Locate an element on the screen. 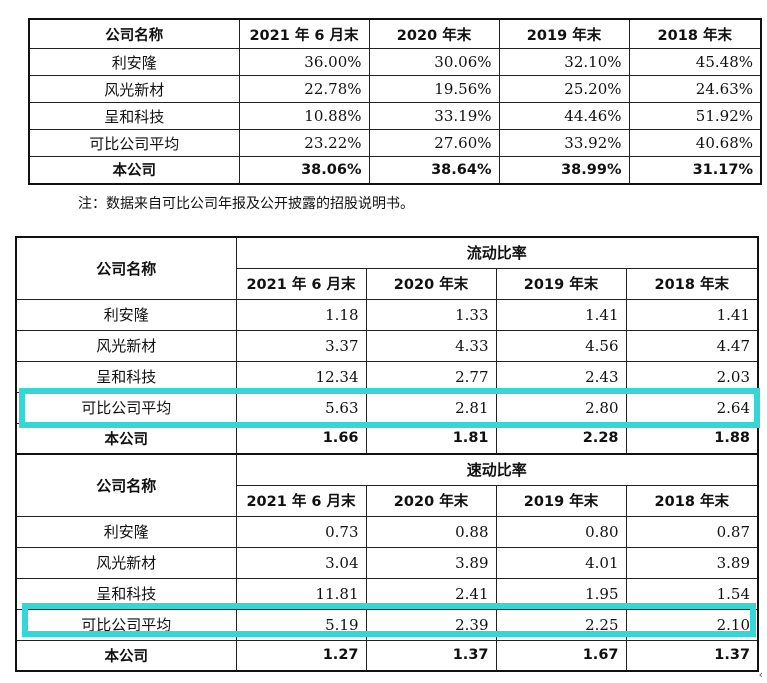  cell-value: 0.73 is located at coordinates (301, 531).